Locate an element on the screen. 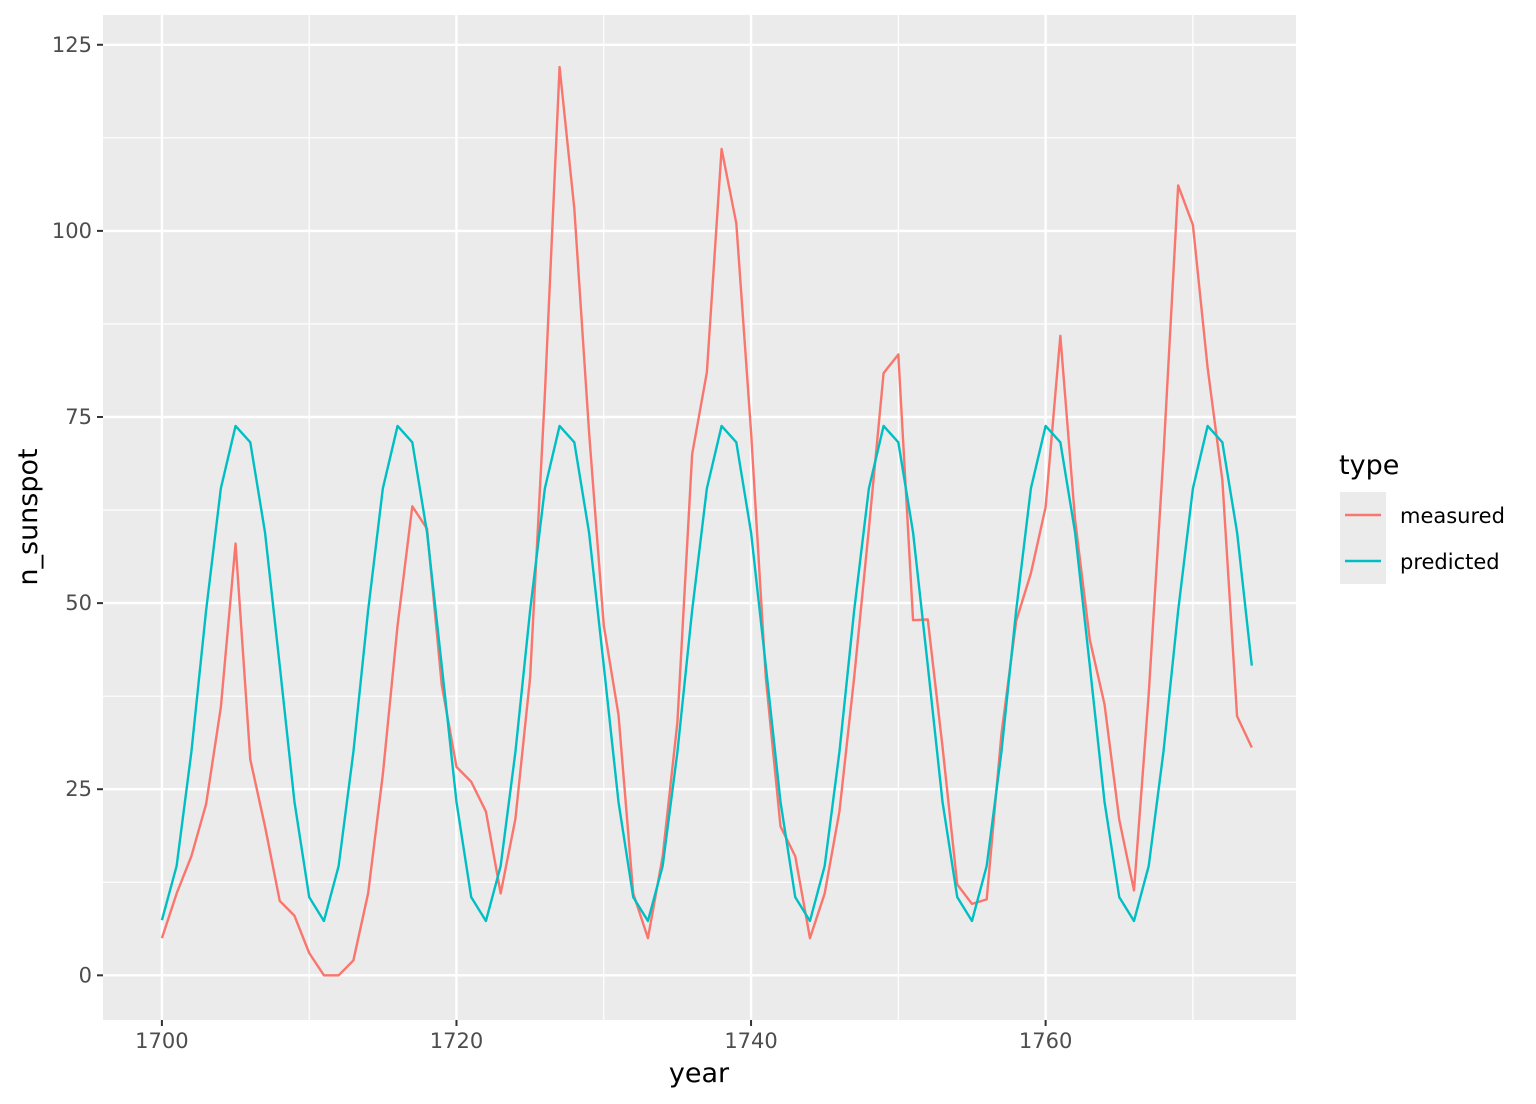  legend-label-predicted: predicted is located at coordinates (1450, 562).